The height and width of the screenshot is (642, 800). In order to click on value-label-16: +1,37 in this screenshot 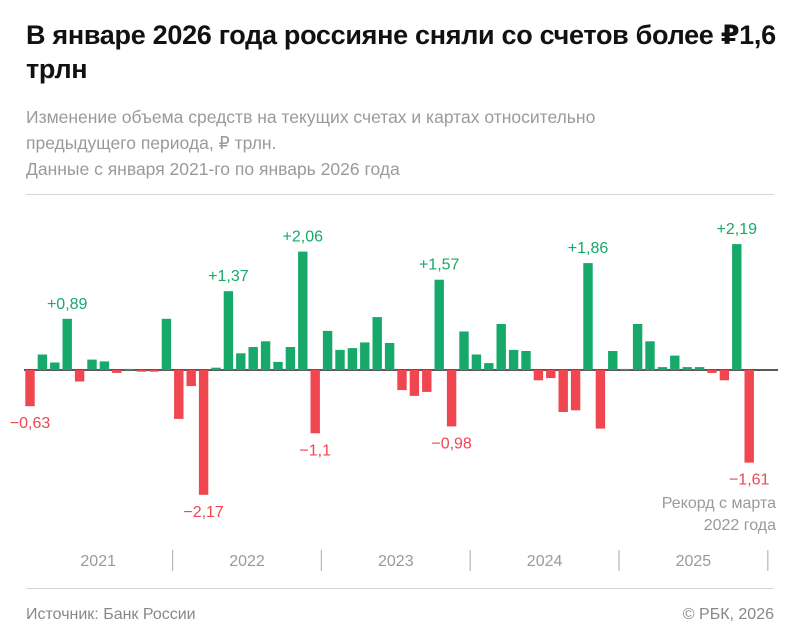, I will do `click(228, 276)`.